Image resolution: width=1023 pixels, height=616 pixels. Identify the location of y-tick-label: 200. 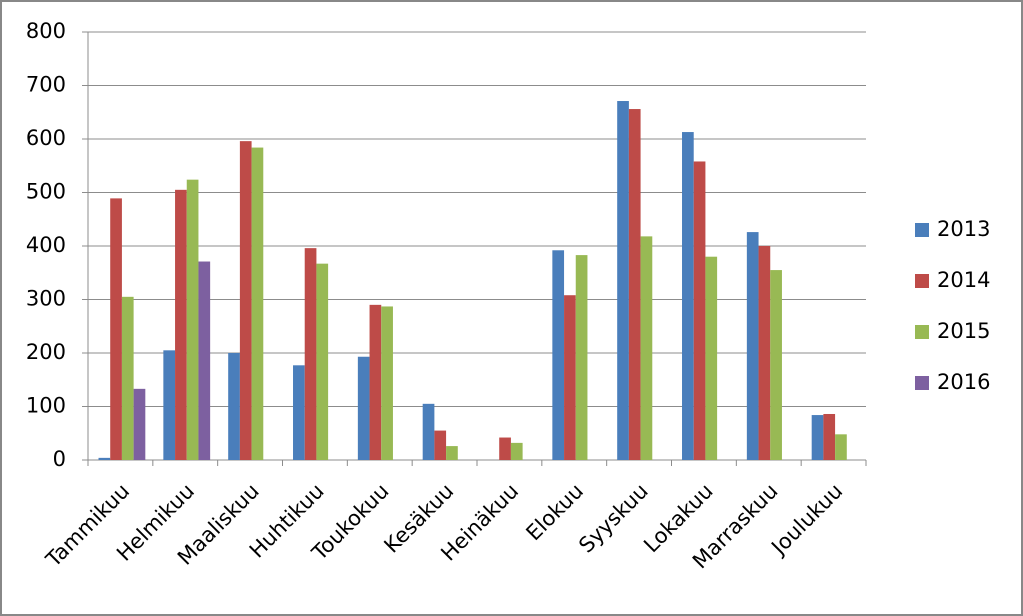
(46, 352).